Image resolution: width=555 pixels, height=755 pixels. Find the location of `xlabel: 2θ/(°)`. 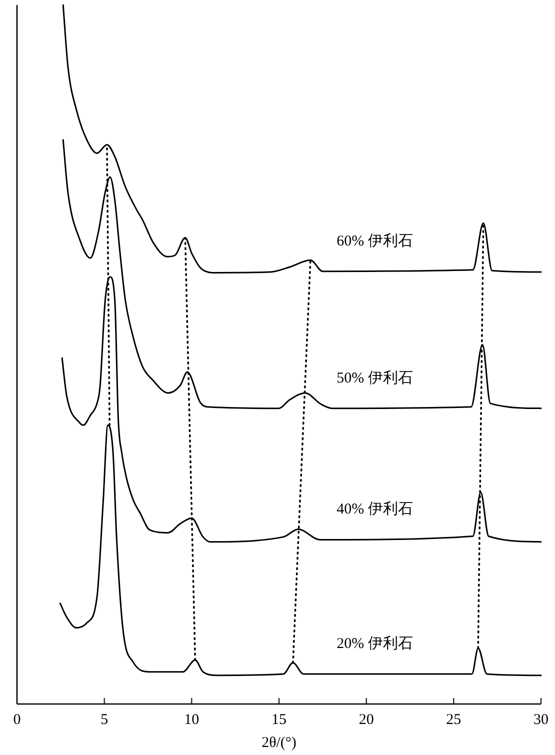

xlabel: 2θ/(°) is located at coordinates (279, 743).